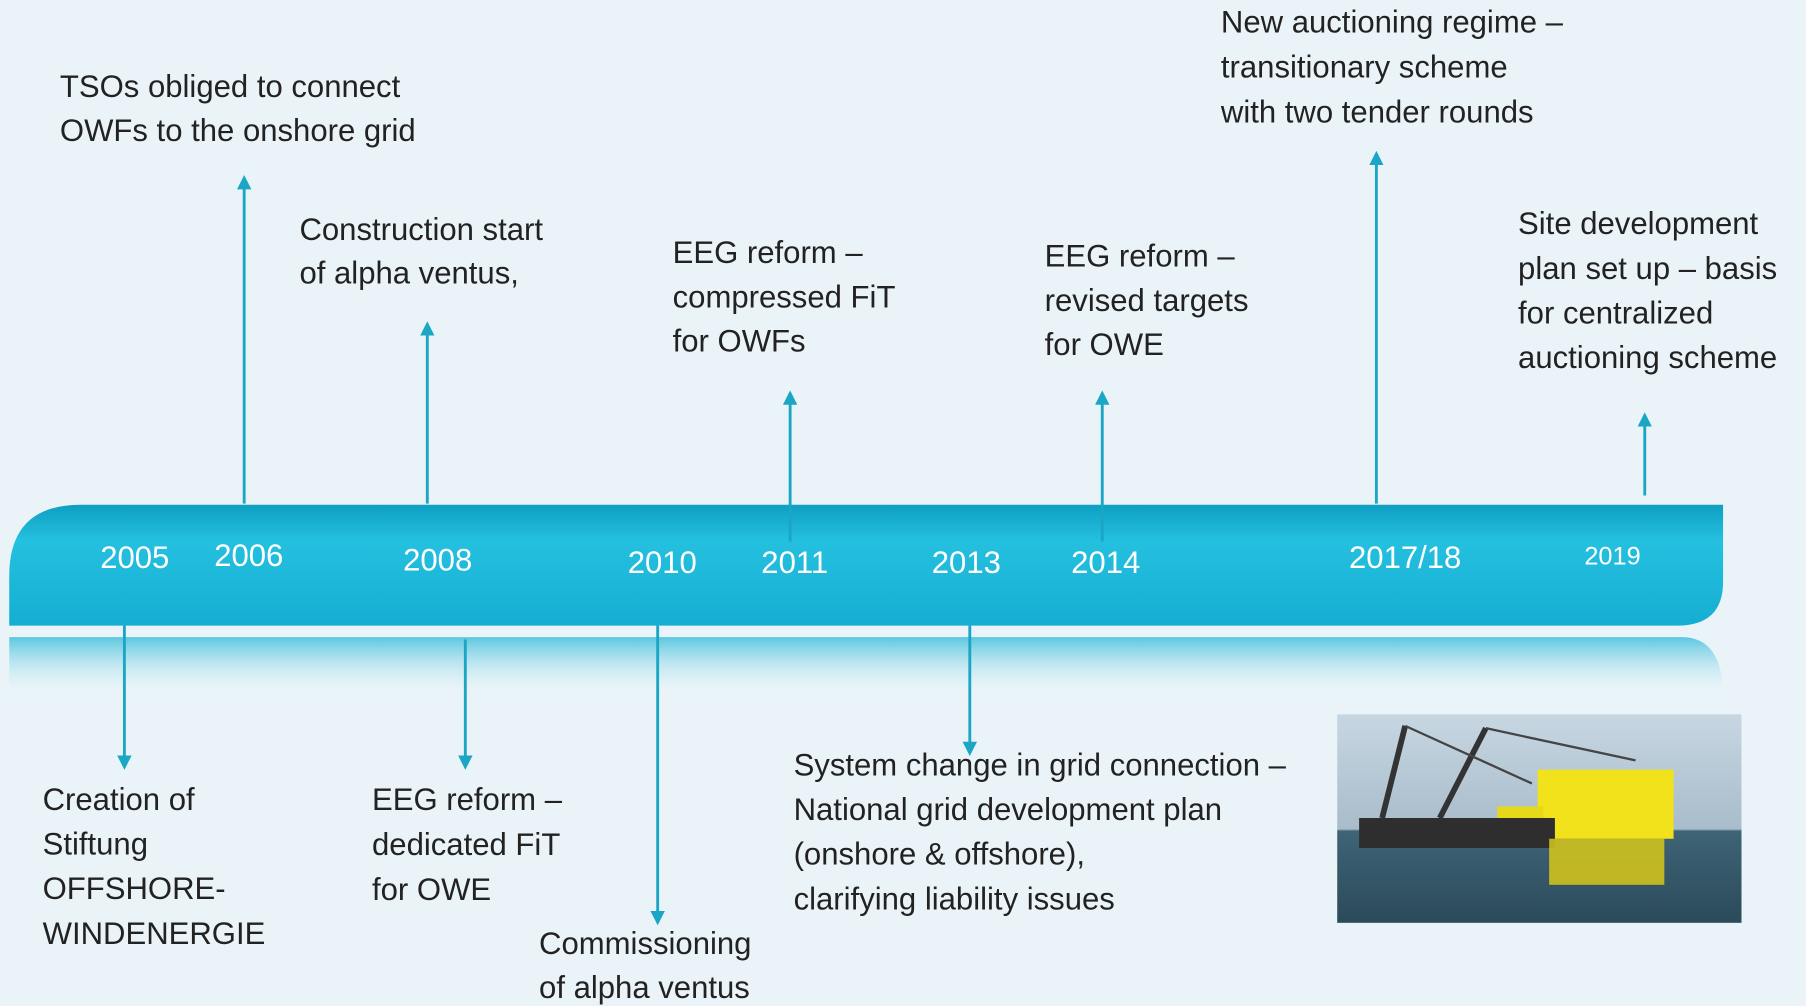 This screenshot has height=1006, width=1806. I want to click on event-text: OFFSHORE-, so click(134, 888).